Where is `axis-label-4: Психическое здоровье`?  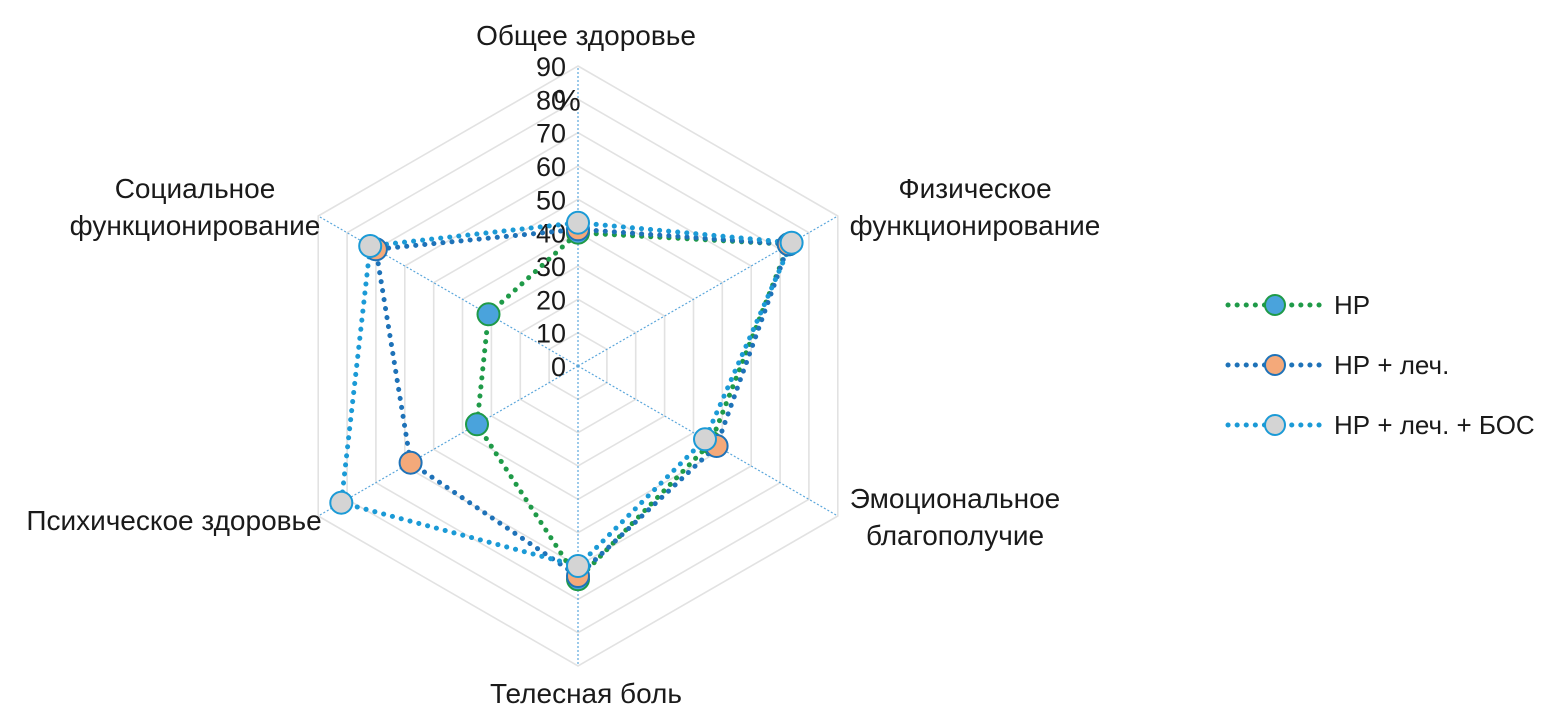
axis-label-4: Психическое здоровье is located at coordinates (173, 520).